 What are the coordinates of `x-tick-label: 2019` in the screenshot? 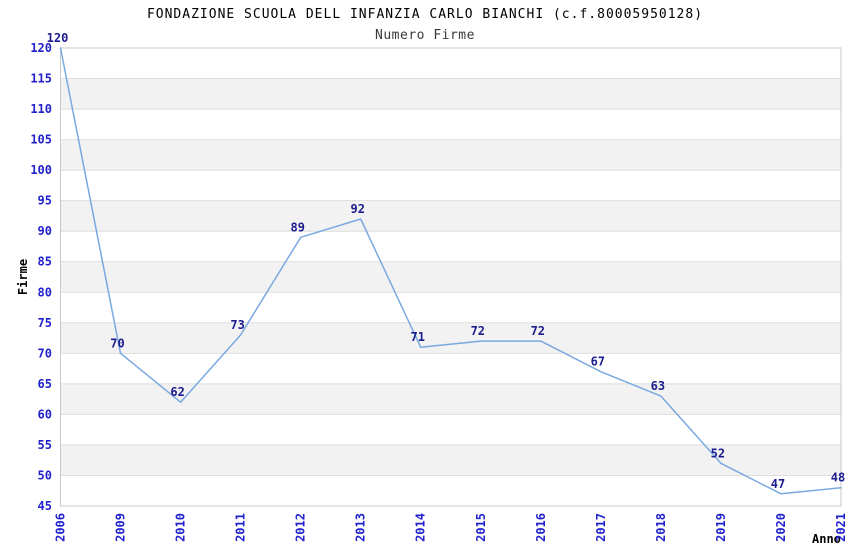 It's located at (721, 527).